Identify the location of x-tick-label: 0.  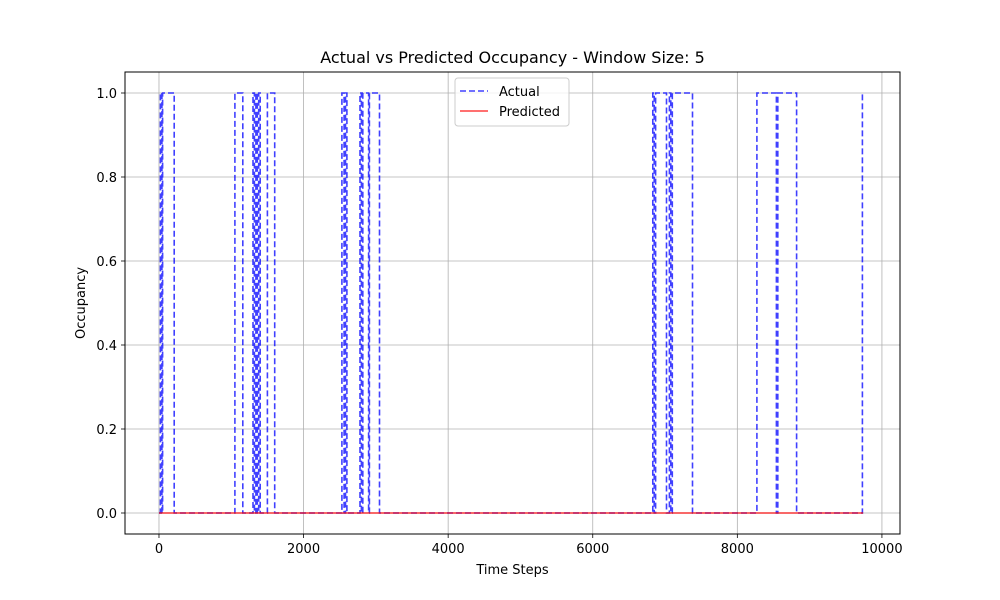
(159, 549).